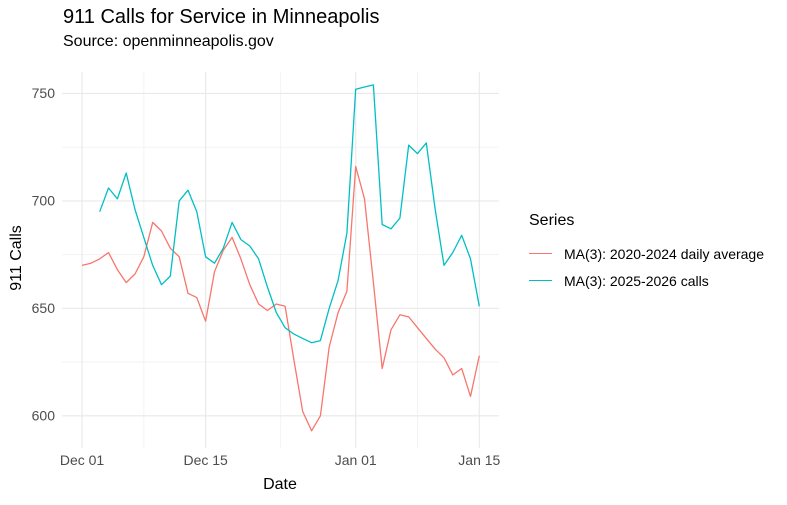 Image resolution: width=787 pixels, height=505 pixels. I want to click on x-tick-label: Dec 01, so click(82, 460).